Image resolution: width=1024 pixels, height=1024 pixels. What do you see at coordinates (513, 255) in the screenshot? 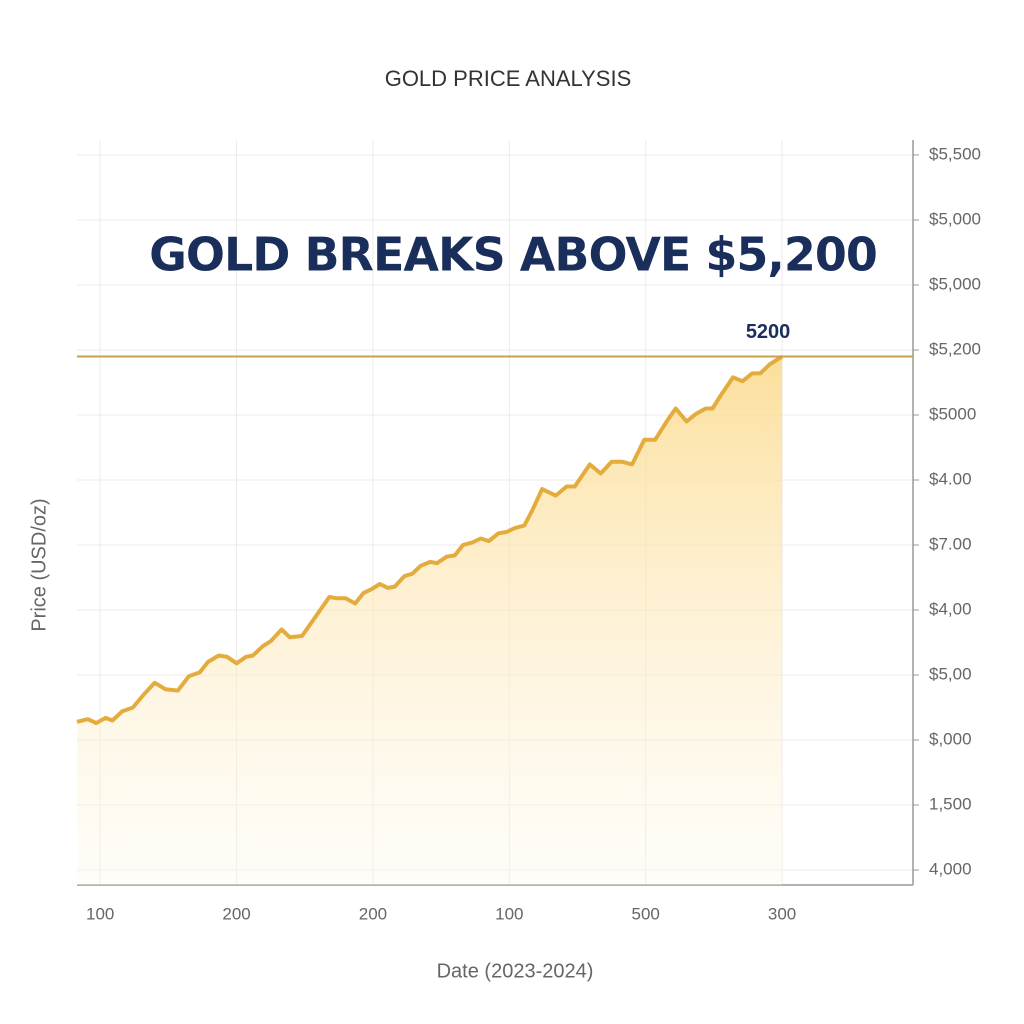
I see `headline: GOLD BREAKS ABOVE $5,200` at bounding box center [513, 255].